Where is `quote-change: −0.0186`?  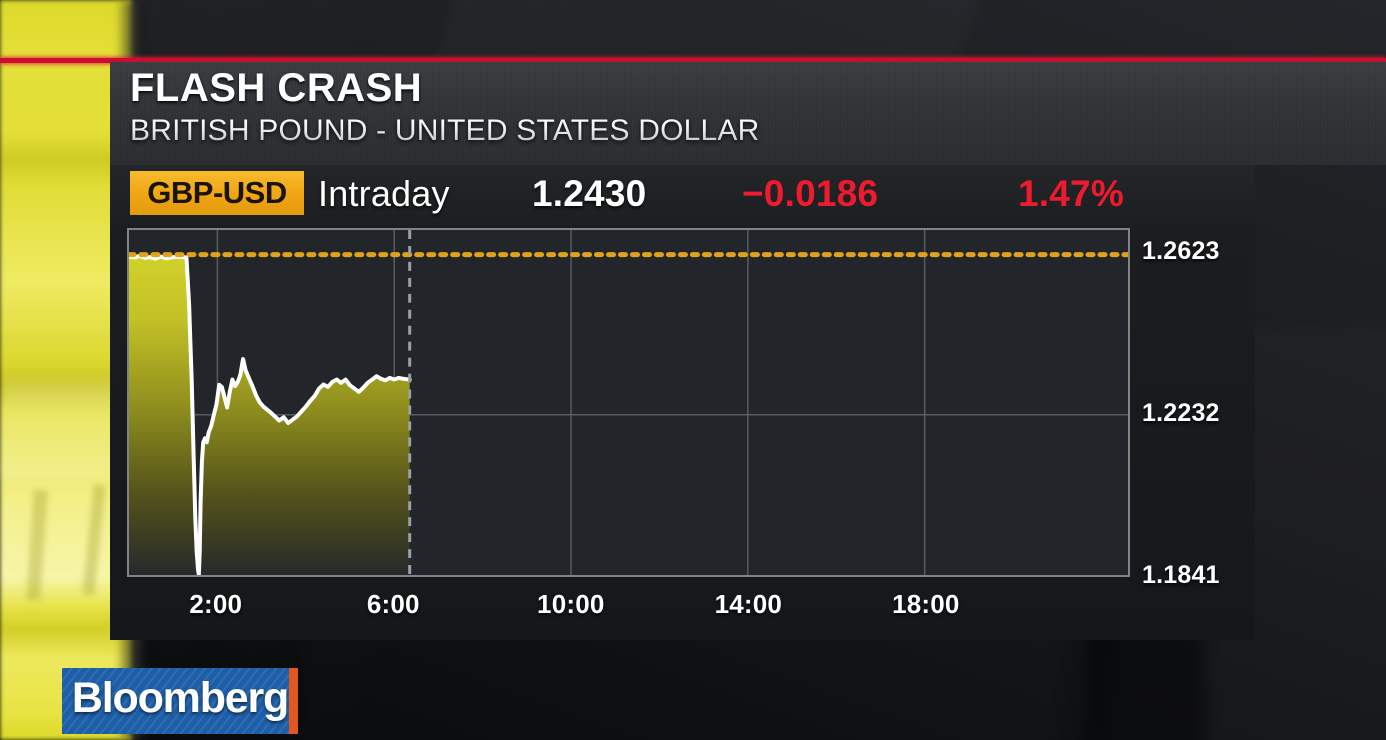
quote-change: −0.0186 is located at coordinates (810, 193).